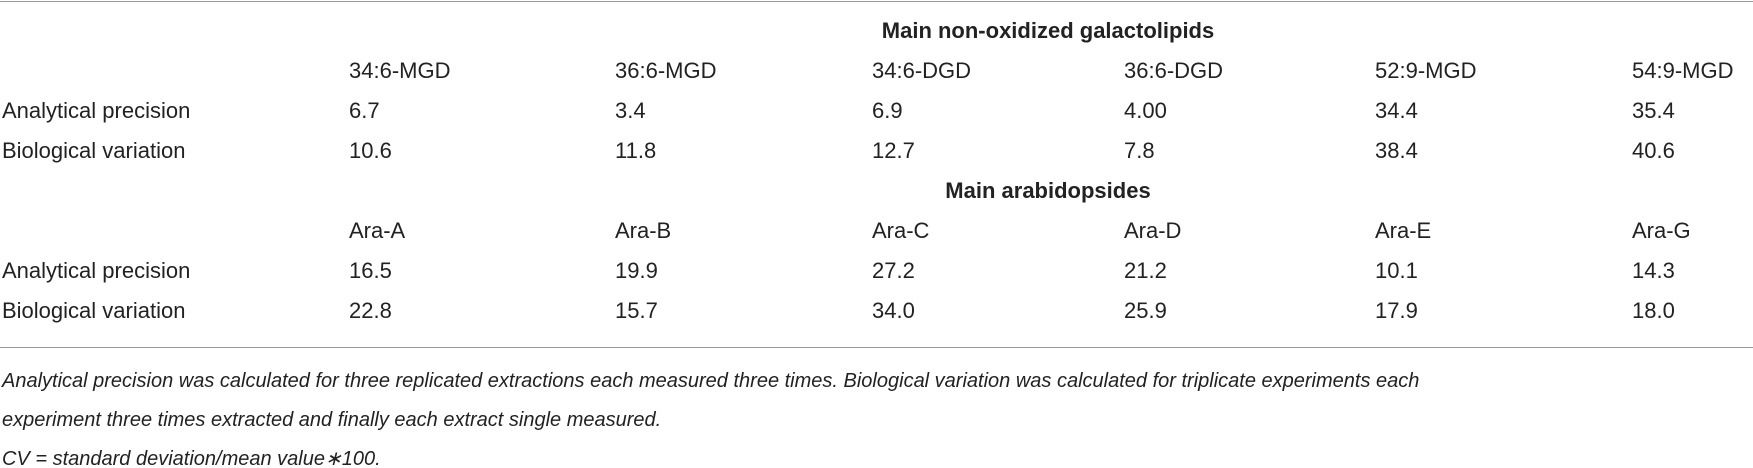 This screenshot has width=1753, height=468. Describe the element at coordinates (893, 270) in the screenshot. I see `cell: 27.2` at that location.